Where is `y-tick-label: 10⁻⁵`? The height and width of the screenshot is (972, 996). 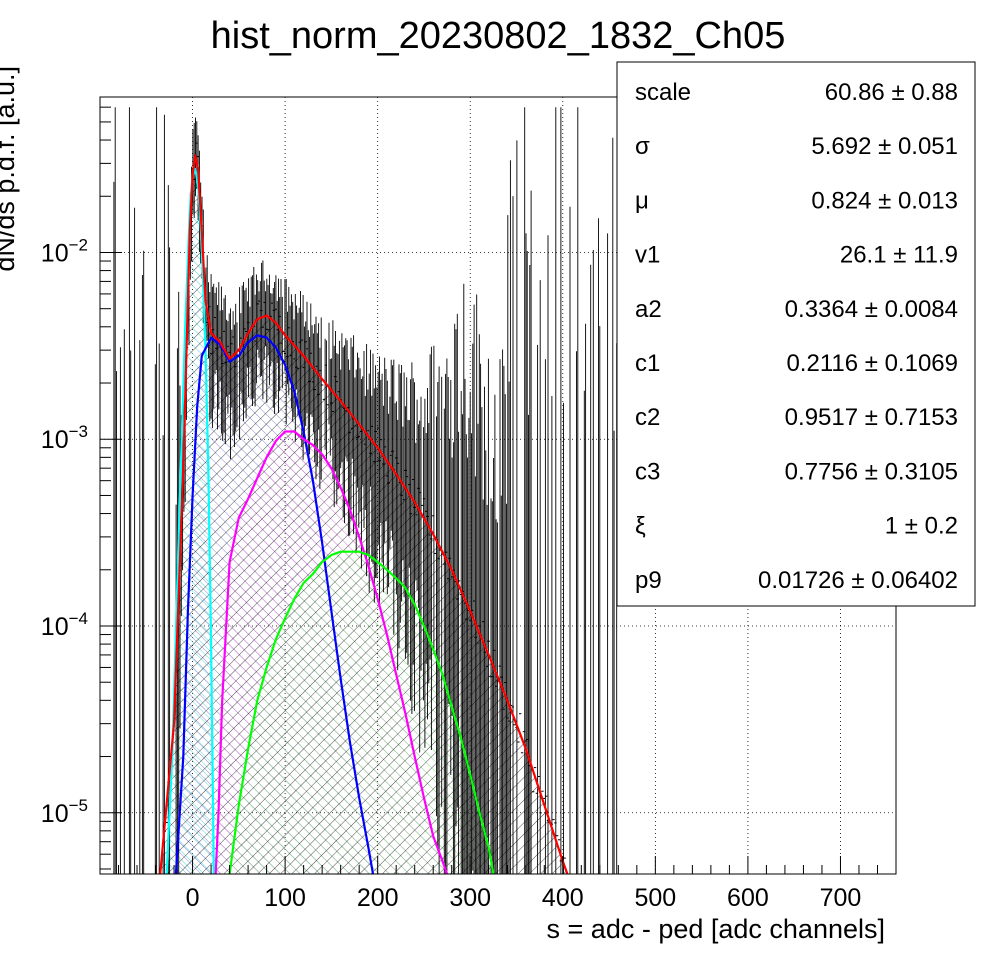
y-tick-label: 10⁻⁵ is located at coordinates (64, 812).